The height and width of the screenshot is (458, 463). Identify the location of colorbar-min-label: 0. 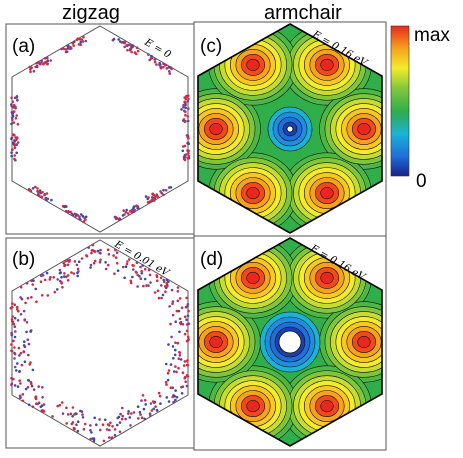
(421, 181).